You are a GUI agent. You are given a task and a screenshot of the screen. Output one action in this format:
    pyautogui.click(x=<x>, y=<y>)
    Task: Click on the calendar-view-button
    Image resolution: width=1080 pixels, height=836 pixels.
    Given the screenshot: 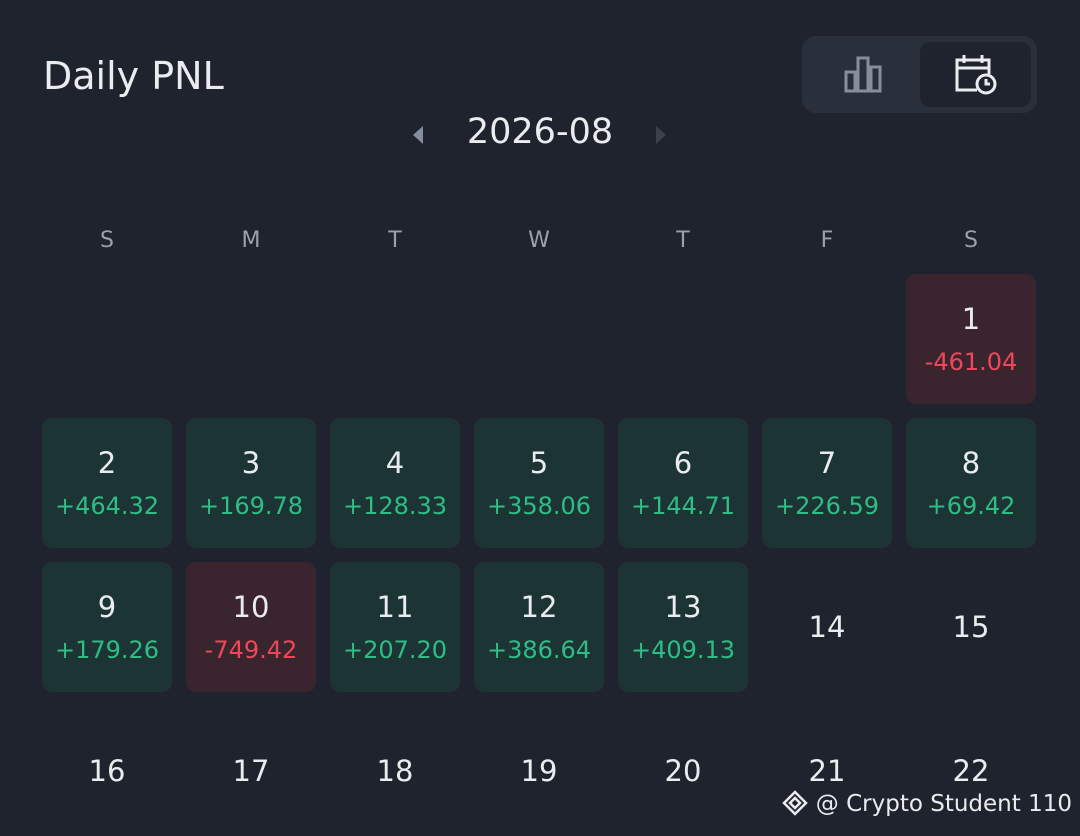 What is the action you would take?
    pyautogui.click(x=976, y=75)
    